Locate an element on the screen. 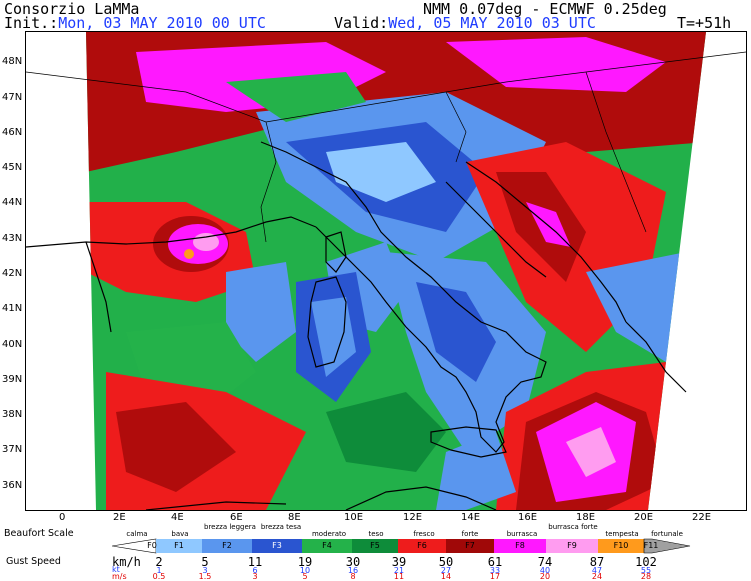 The height and width of the screenshot is (581, 751). lon-label: 0 is located at coordinates (62, 517).